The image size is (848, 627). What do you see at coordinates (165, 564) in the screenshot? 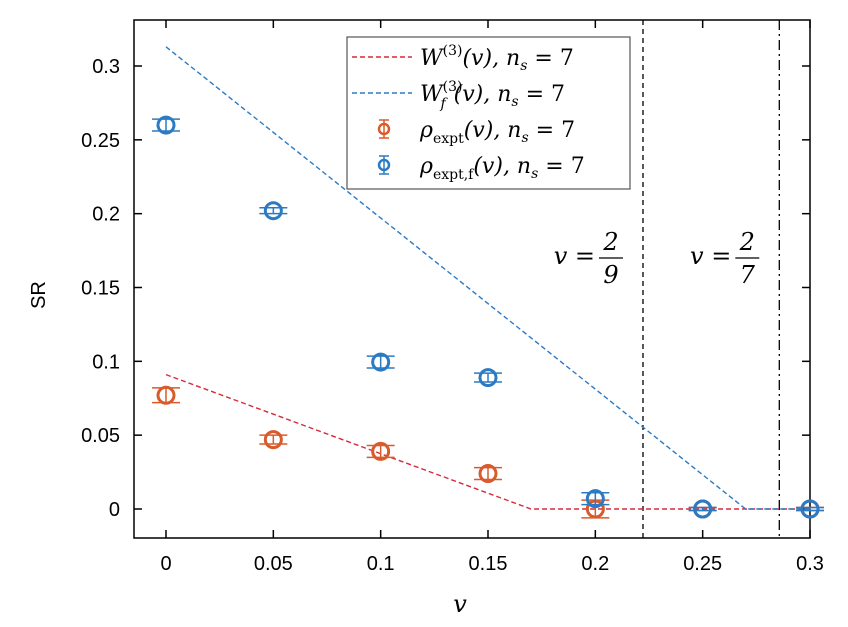
I see `x-tick-label: 0` at bounding box center [165, 564].